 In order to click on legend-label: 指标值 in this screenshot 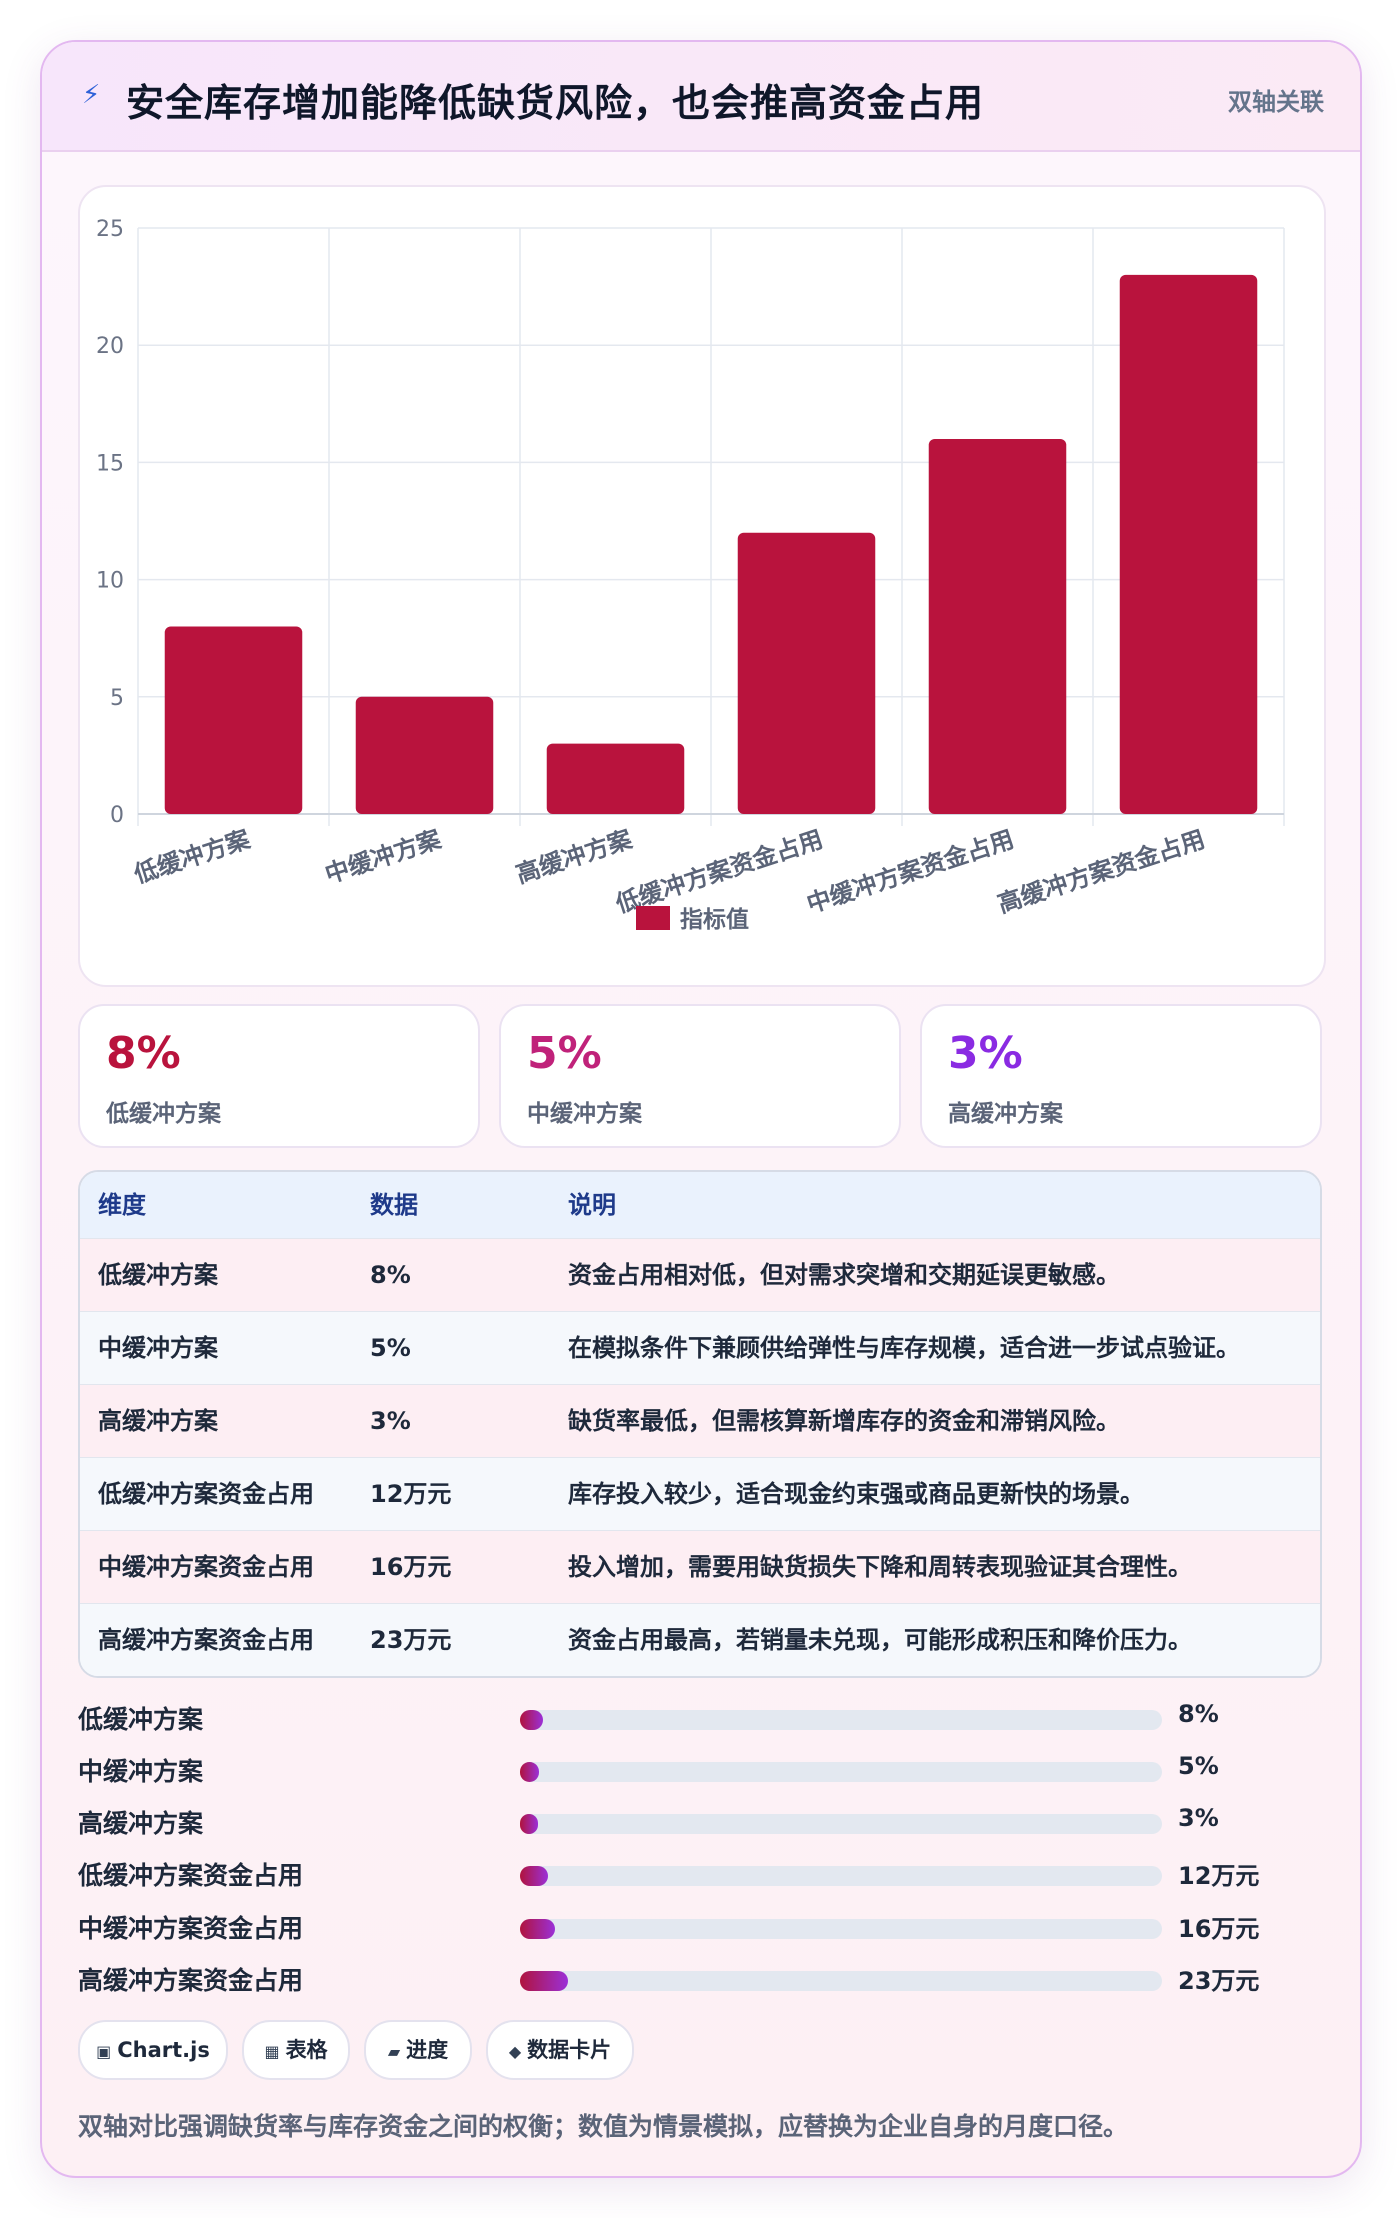, I will do `click(714, 919)`.